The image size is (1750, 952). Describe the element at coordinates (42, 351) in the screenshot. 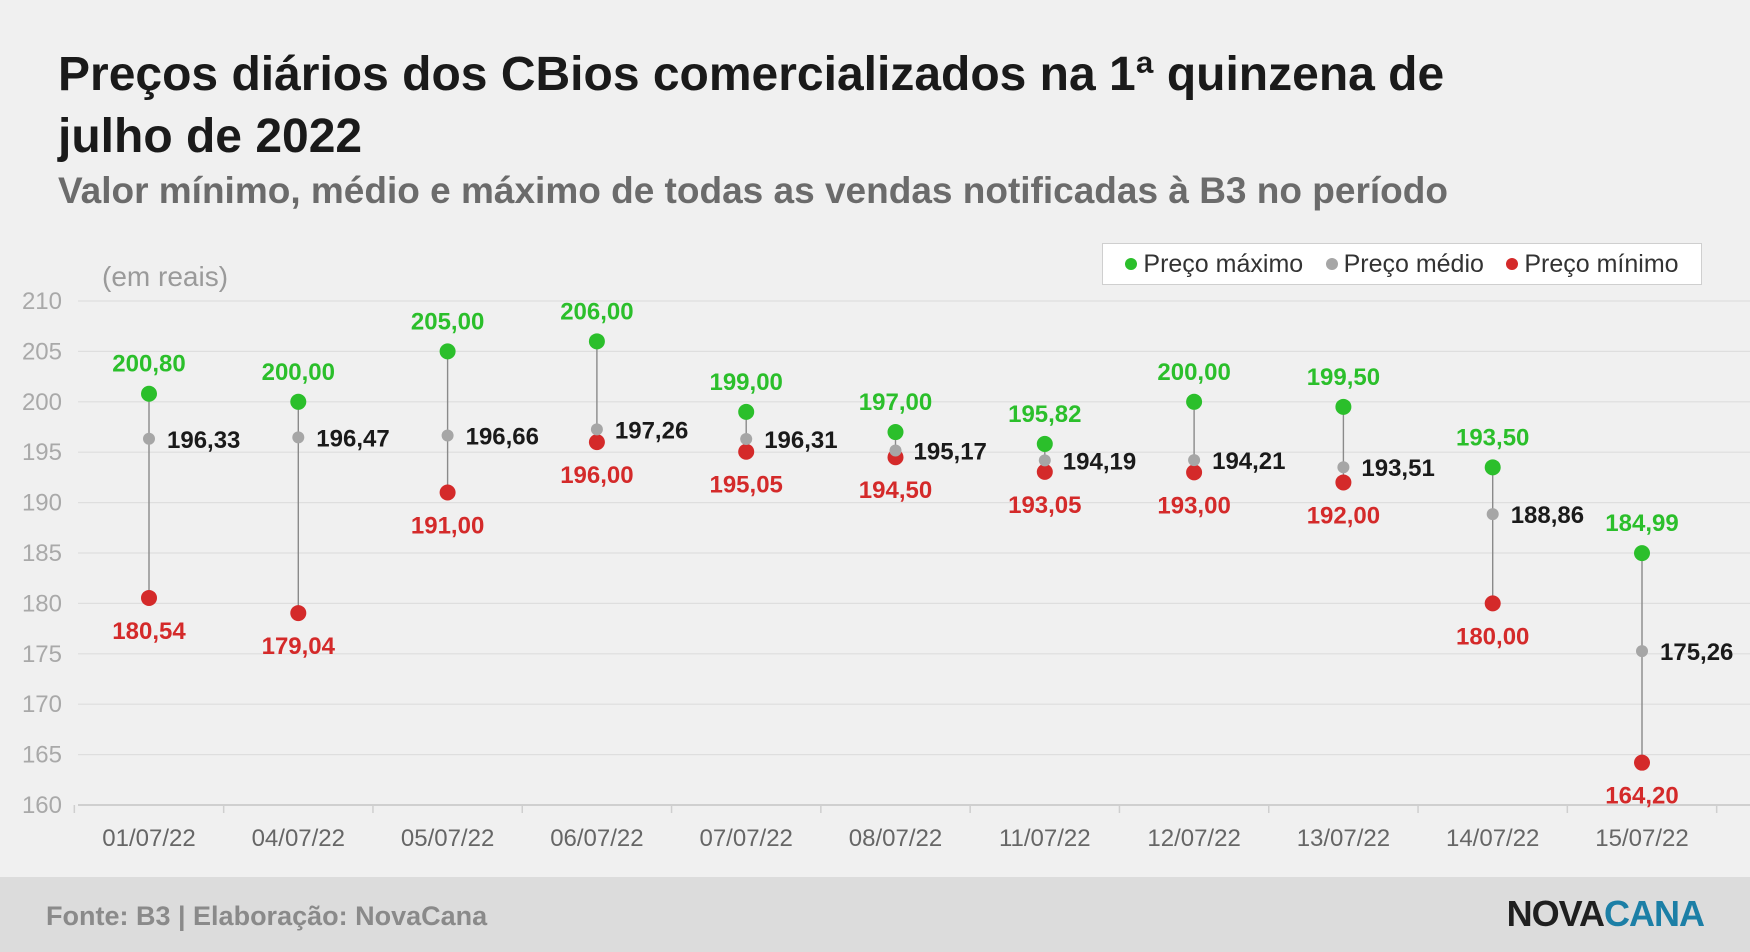

I see `y-tick-label-205: 205` at that location.